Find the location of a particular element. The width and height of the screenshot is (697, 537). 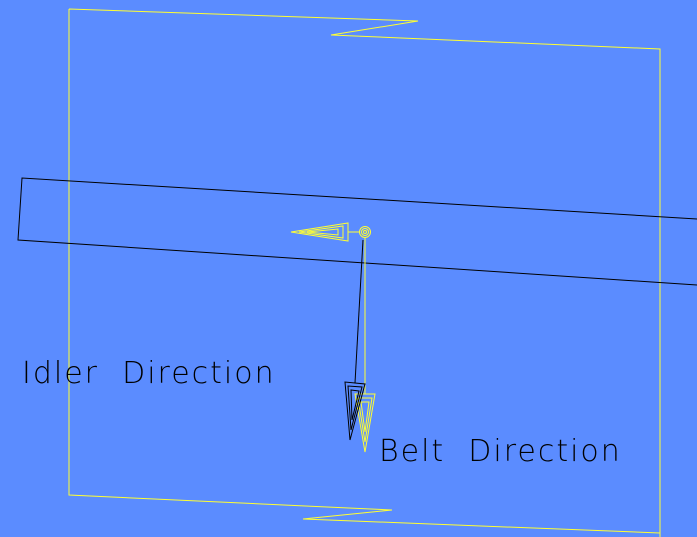

origin-circle-icon is located at coordinates (365, 232).